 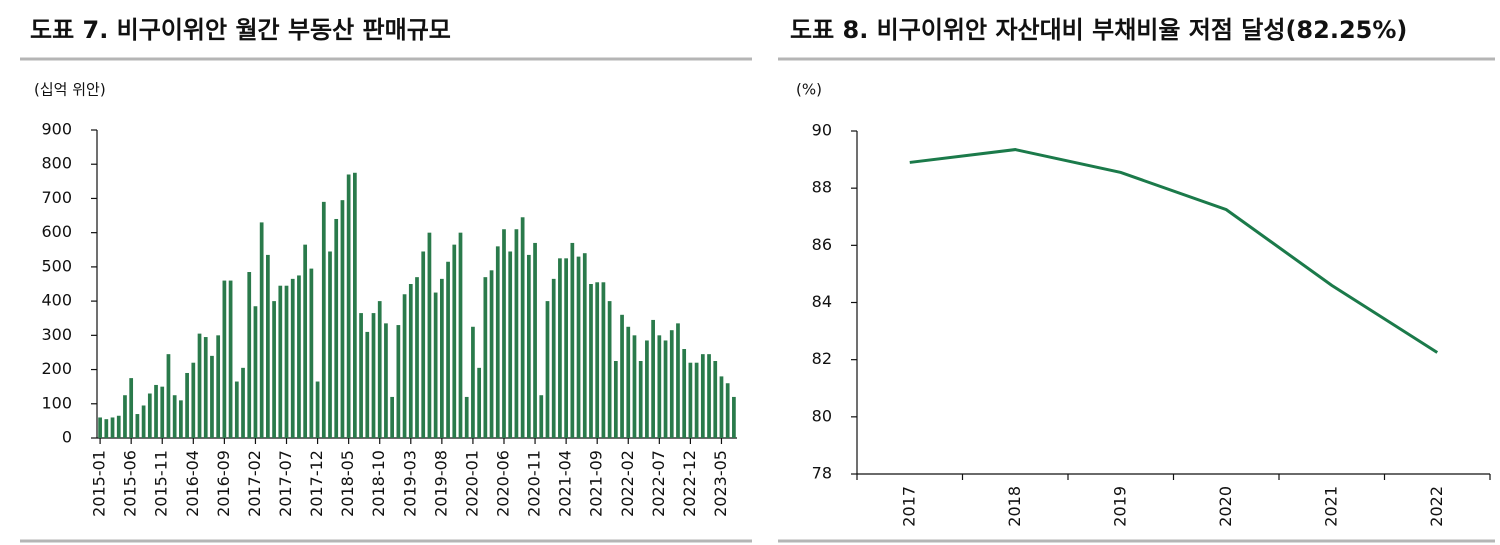 I want to click on y-tick-label: 400, so click(x=56, y=300).